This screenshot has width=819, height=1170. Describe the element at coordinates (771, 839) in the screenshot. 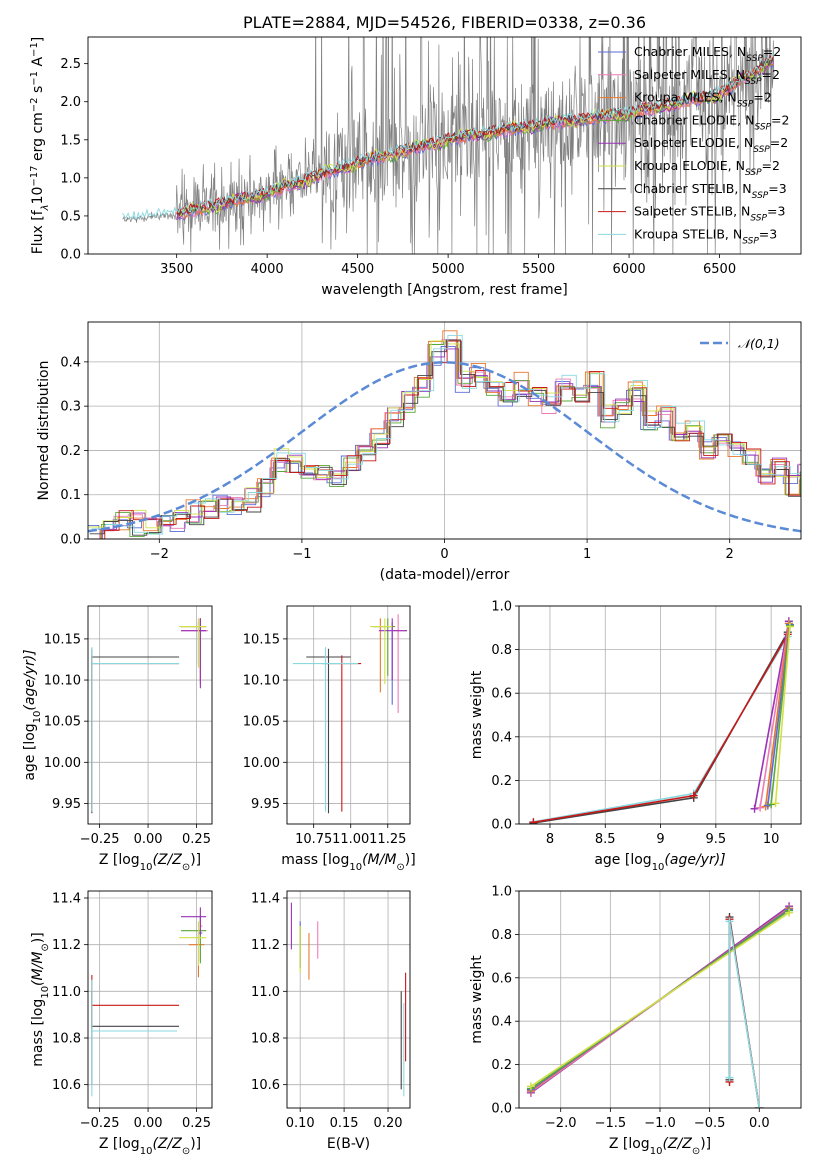

I see `x-tick-label: 10` at that location.